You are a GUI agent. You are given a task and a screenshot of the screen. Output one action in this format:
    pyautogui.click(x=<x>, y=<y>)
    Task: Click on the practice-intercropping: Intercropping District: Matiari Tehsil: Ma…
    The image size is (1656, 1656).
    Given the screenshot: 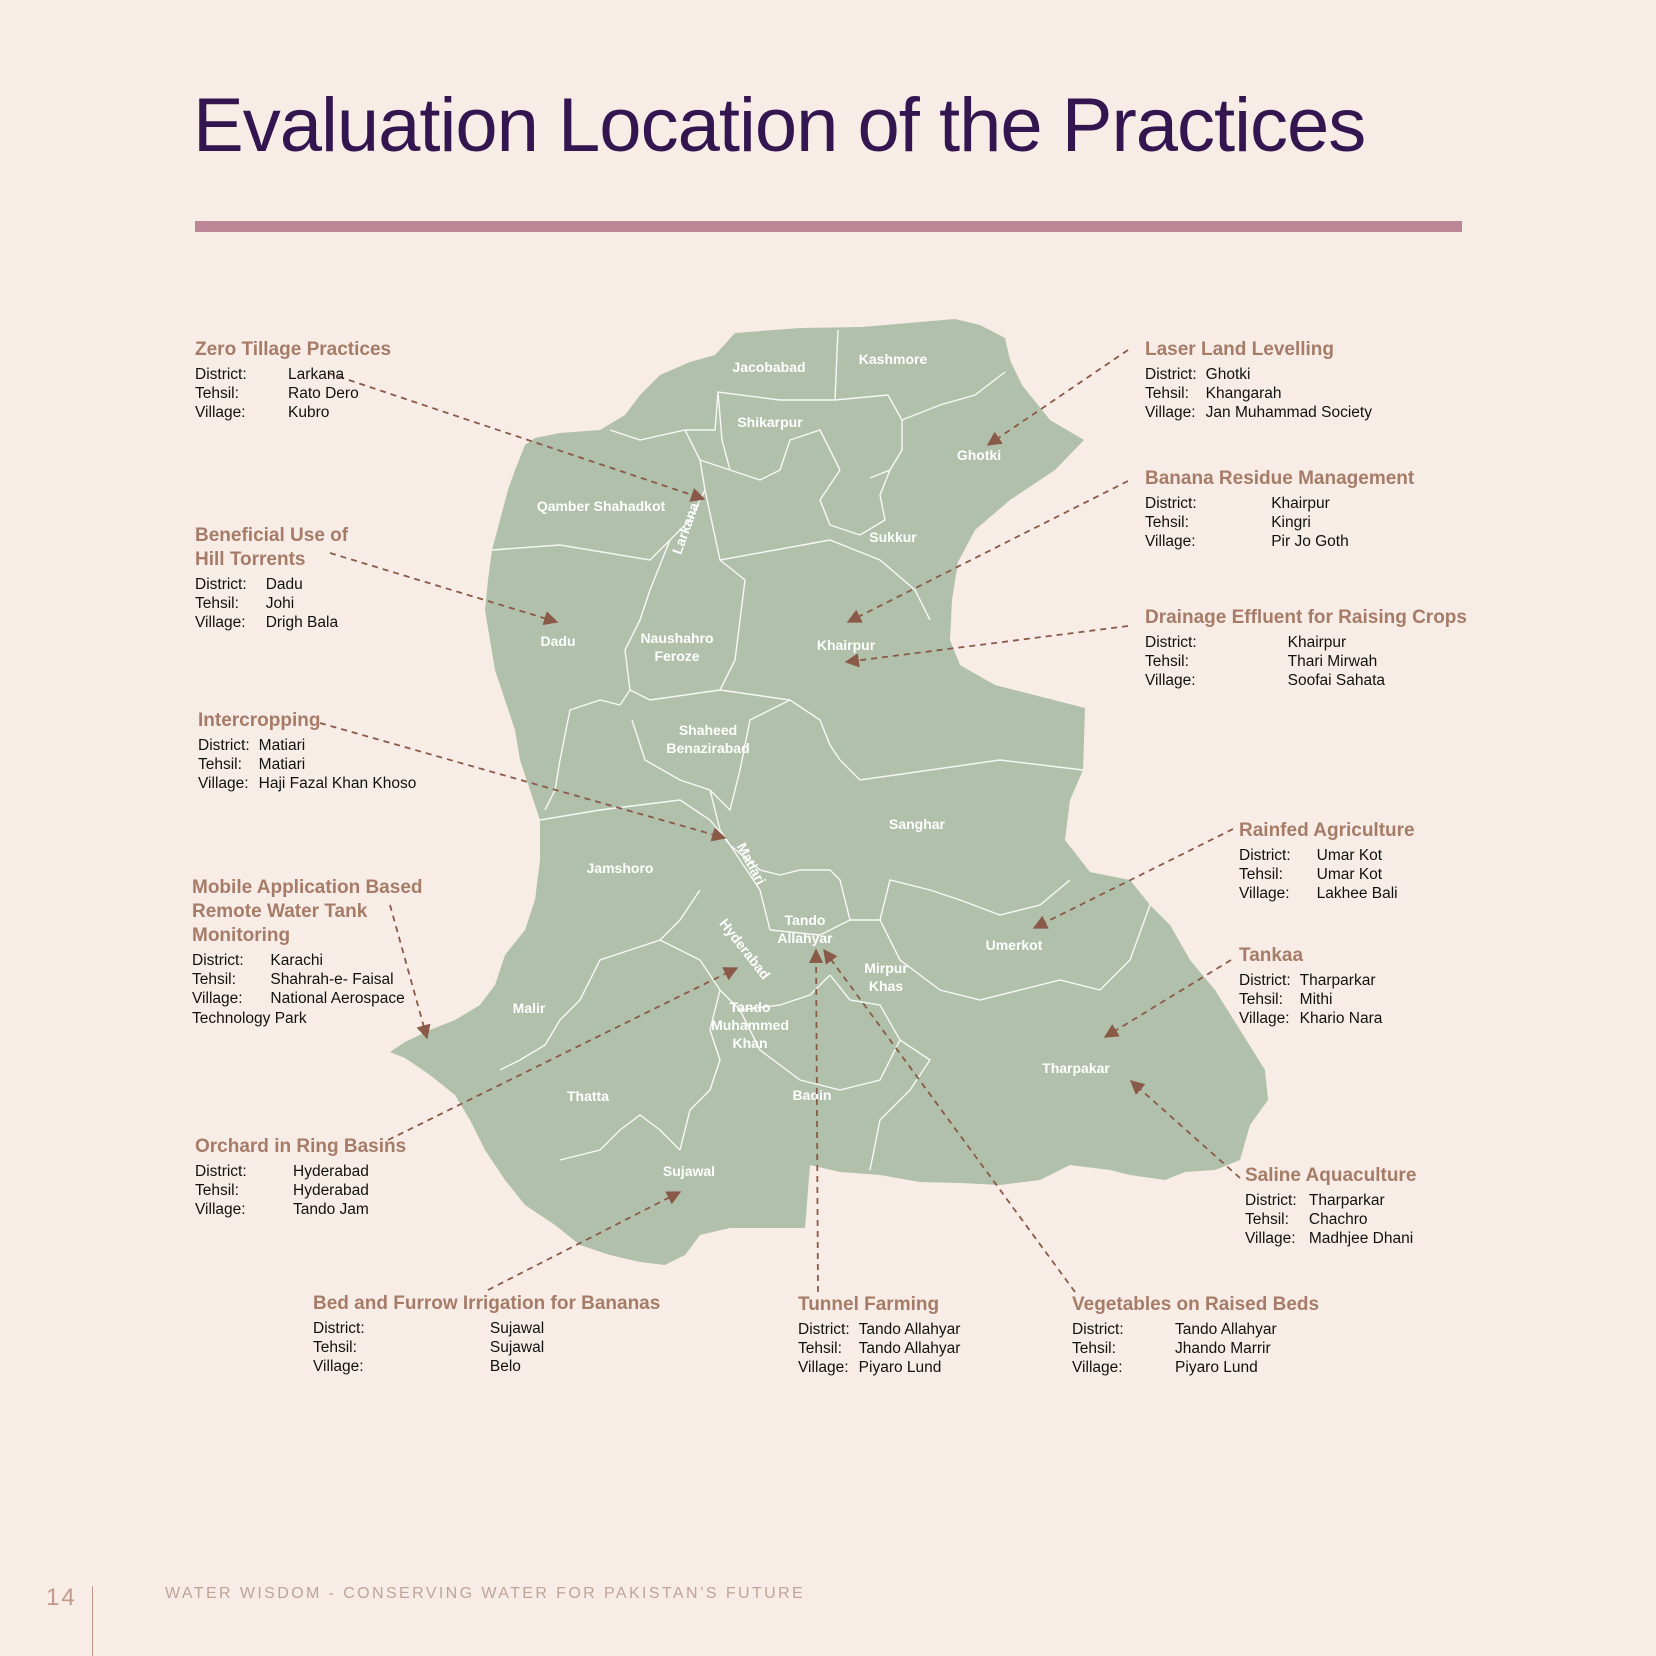 What is the action you would take?
    pyautogui.click(x=307, y=751)
    